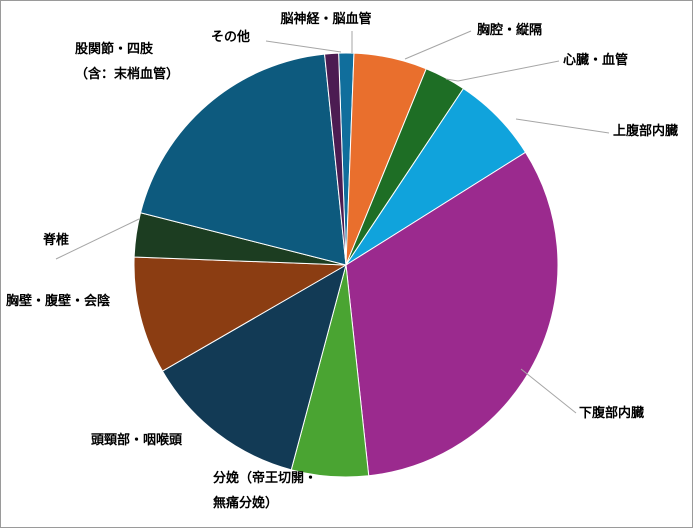 This screenshot has height=528, width=693. Describe the element at coordinates (509, 30) in the screenshot. I see `slice-label-1: 胸腔・縦隔` at that location.